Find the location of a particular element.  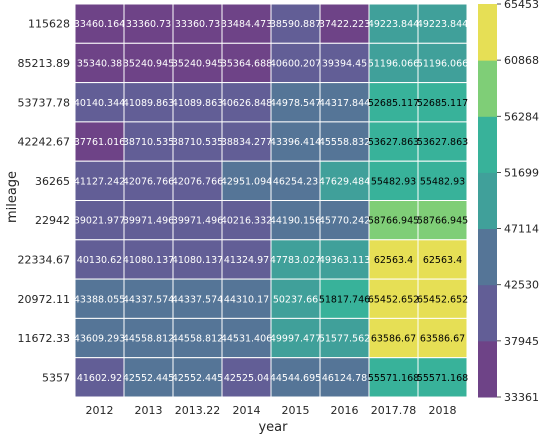

cell-value-label: 49363.113 is located at coordinates (344, 260).